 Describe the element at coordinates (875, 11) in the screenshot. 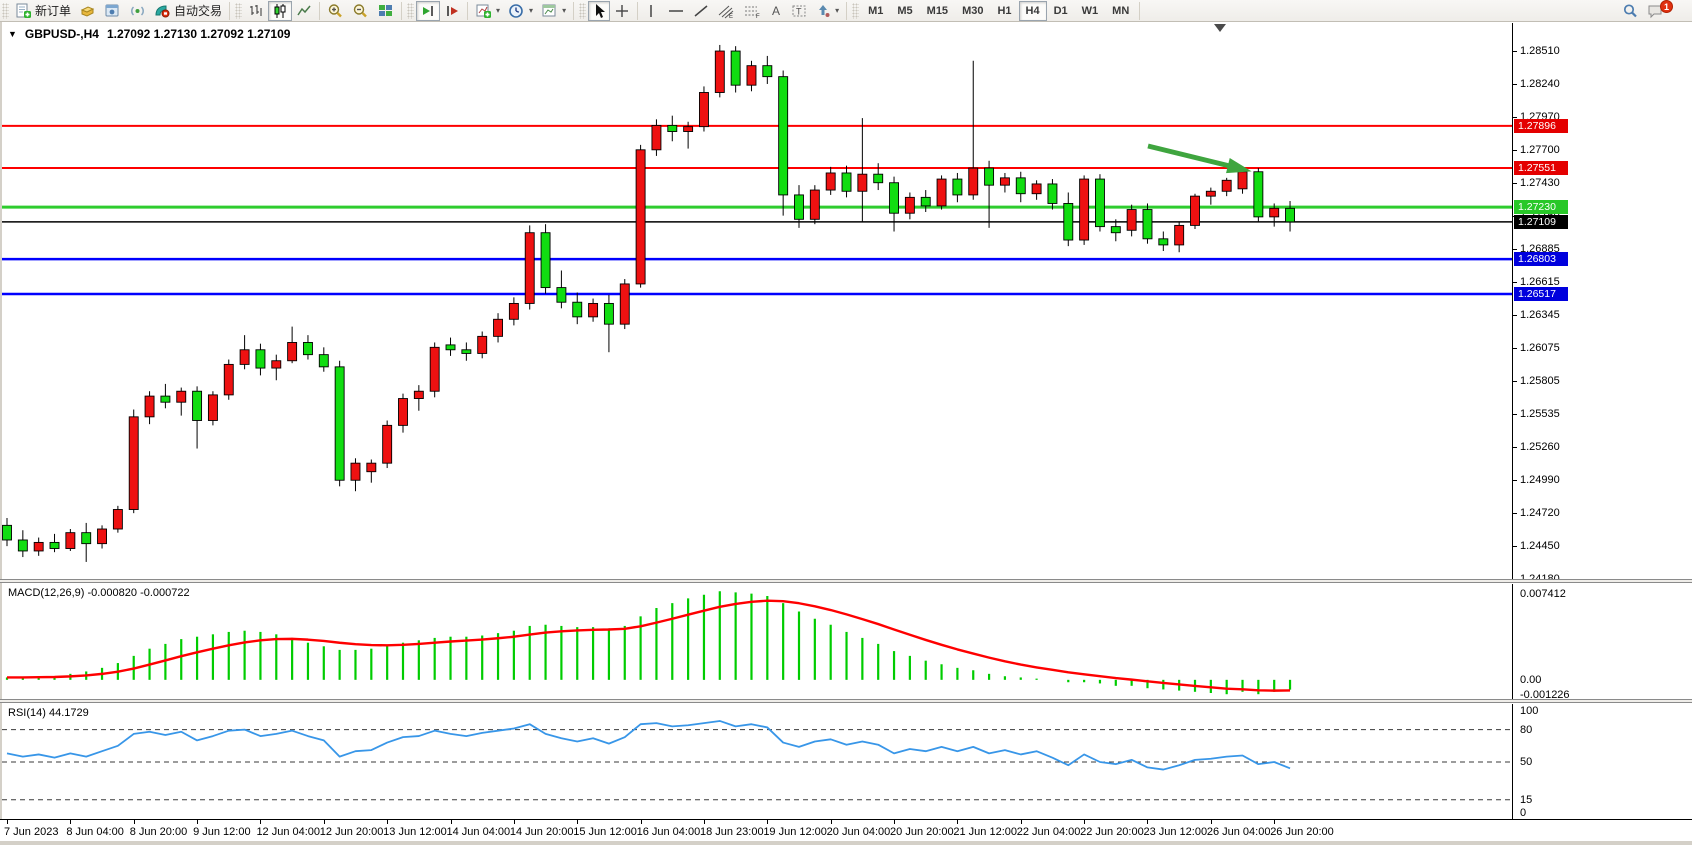

I see `timeframe-m1-button: M1` at that location.